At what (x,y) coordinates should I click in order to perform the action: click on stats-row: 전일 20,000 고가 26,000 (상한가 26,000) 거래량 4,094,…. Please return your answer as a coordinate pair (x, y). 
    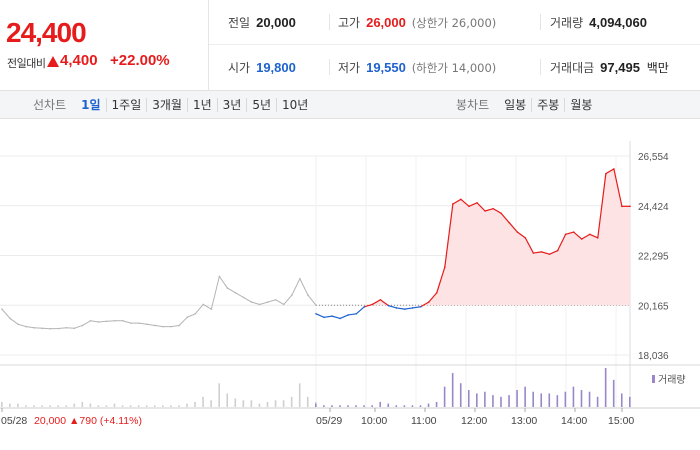
    Looking at the image, I should click on (454, 22).